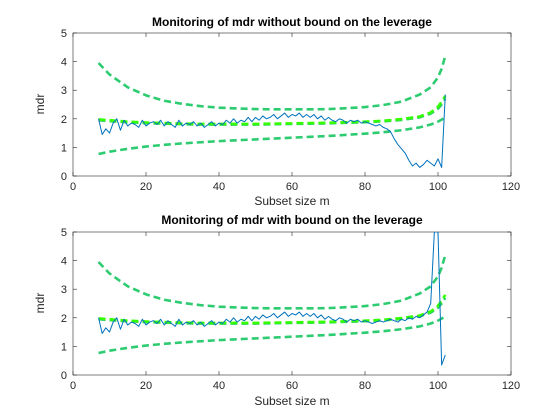 This screenshot has width=560, height=420. Describe the element at coordinates (272, 83) in the screenshot. I see `chart-top-series-band-upper` at that location.